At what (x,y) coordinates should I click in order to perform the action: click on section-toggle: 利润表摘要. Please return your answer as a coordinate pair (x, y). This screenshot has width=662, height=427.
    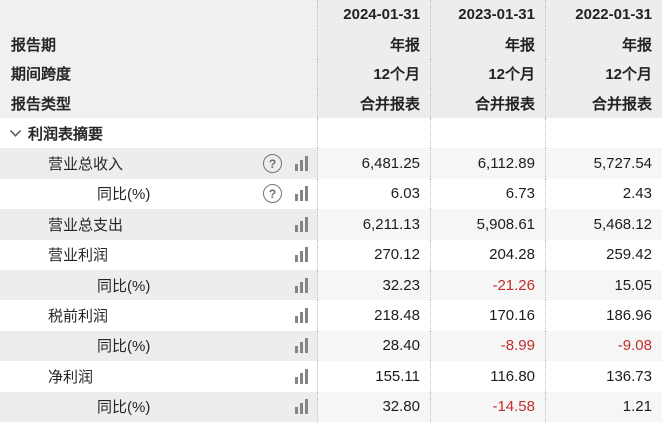
    Looking at the image, I should click on (158, 133).